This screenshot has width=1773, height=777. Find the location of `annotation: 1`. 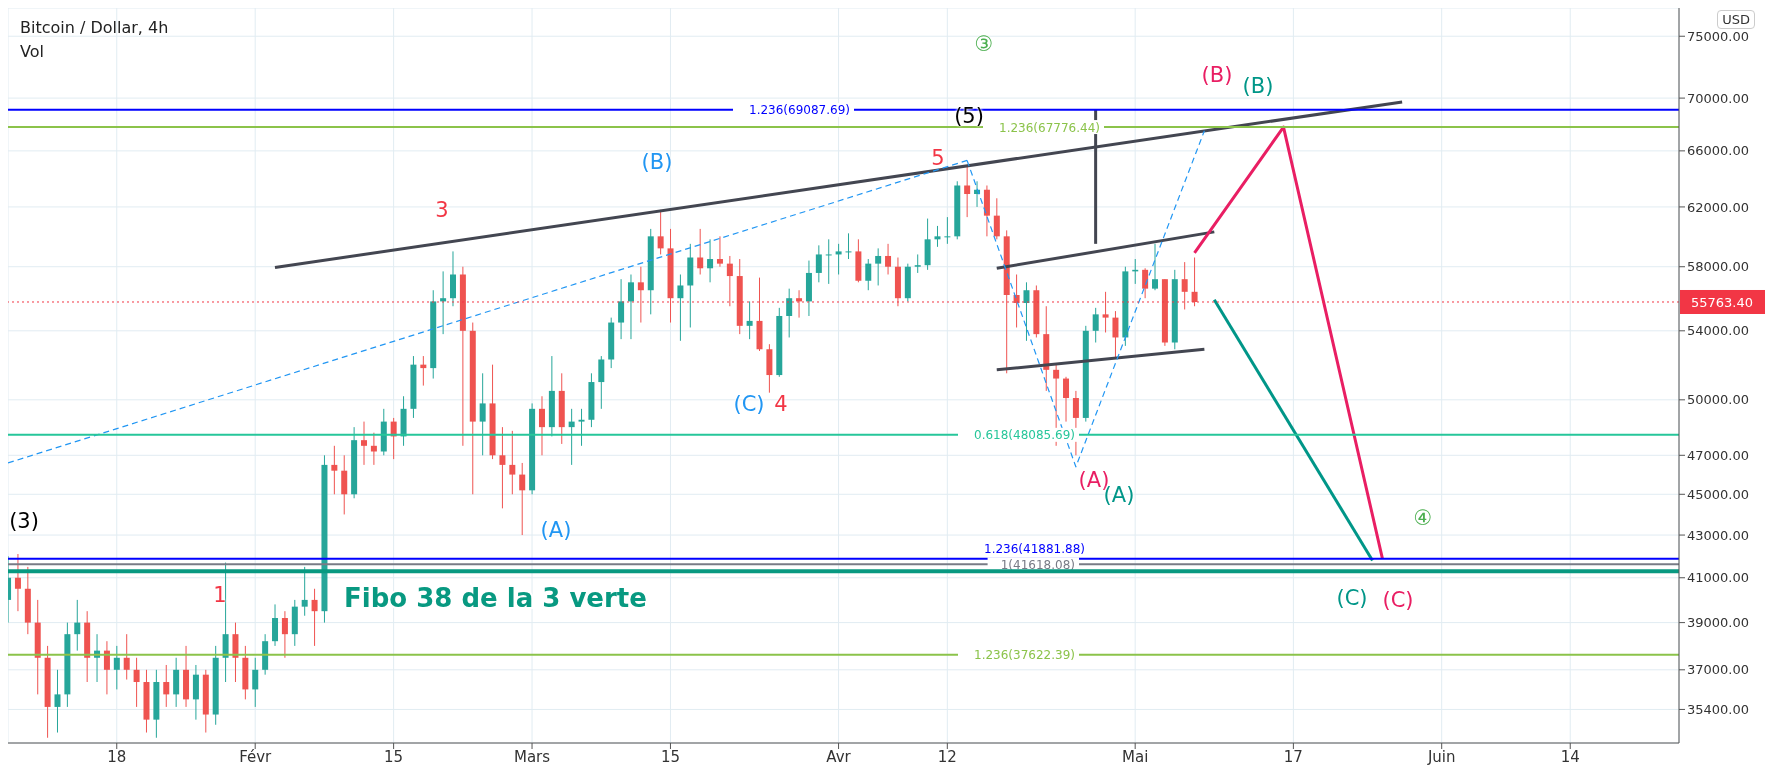

annotation: 1 is located at coordinates (220, 595).